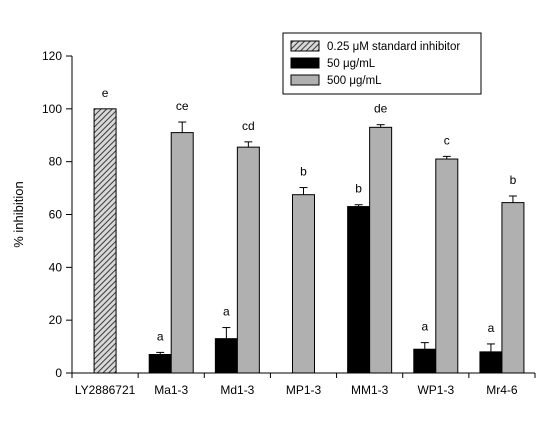 The width and height of the screenshot is (550, 426). What do you see at coordinates (105, 93) in the screenshot?
I see `significance-label-LY2886721-series0: e` at bounding box center [105, 93].